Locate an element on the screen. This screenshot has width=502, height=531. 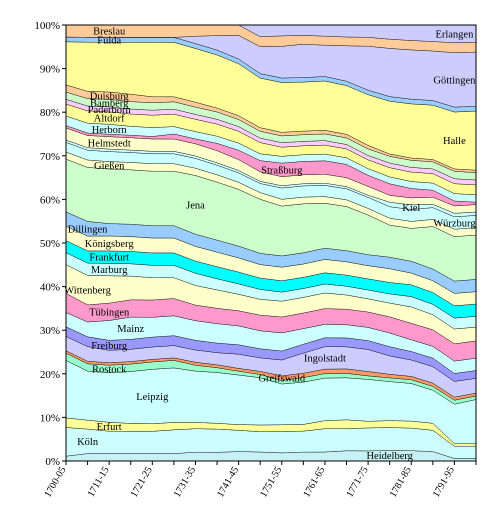
x-tick-label: 1721-25 is located at coordinates (142, 482).